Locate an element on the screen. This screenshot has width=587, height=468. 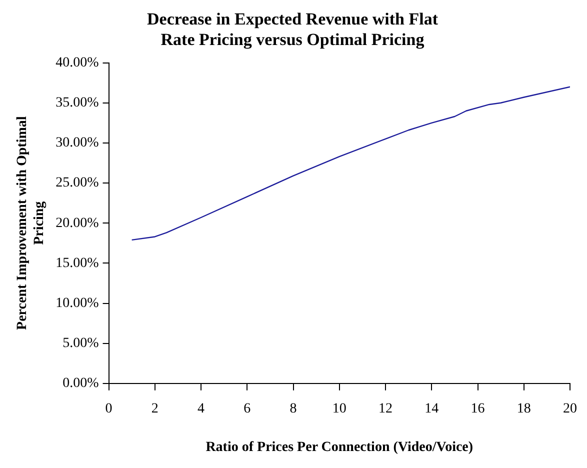
x-tick-label: 12 is located at coordinates (385, 408).